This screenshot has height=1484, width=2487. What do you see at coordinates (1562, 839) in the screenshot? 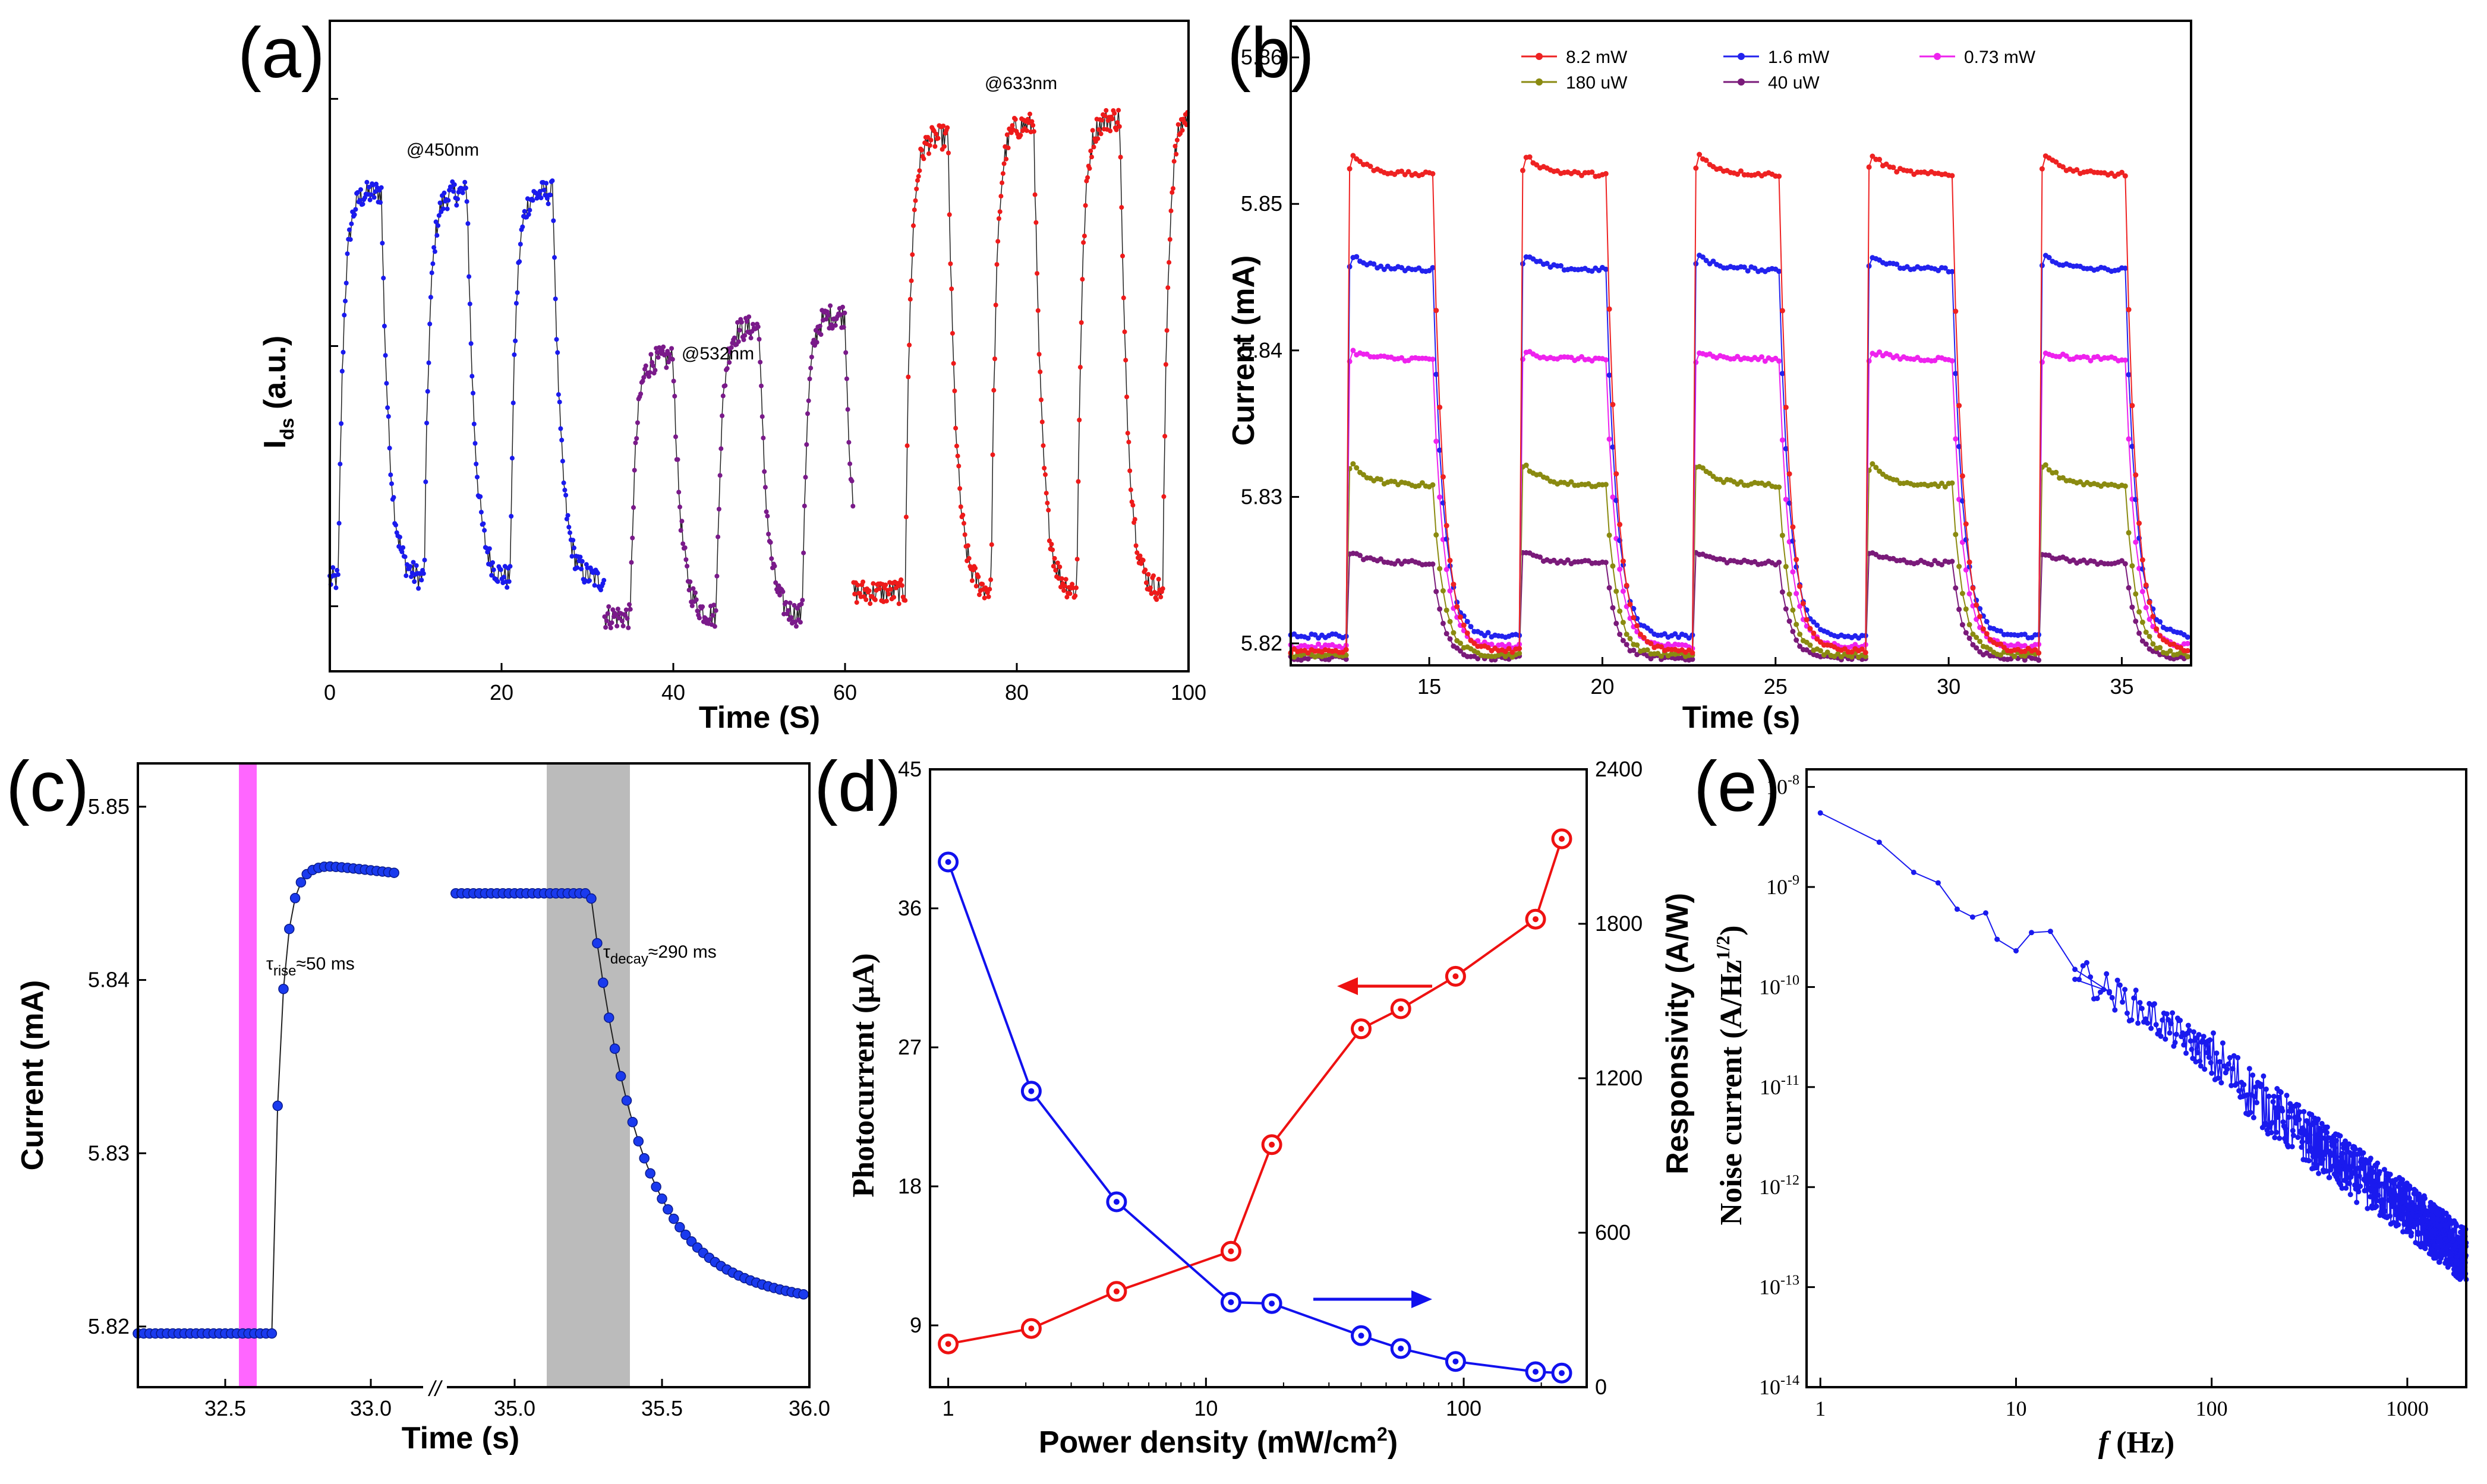
I see `data-point-d-core` at bounding box center [1562, 839].